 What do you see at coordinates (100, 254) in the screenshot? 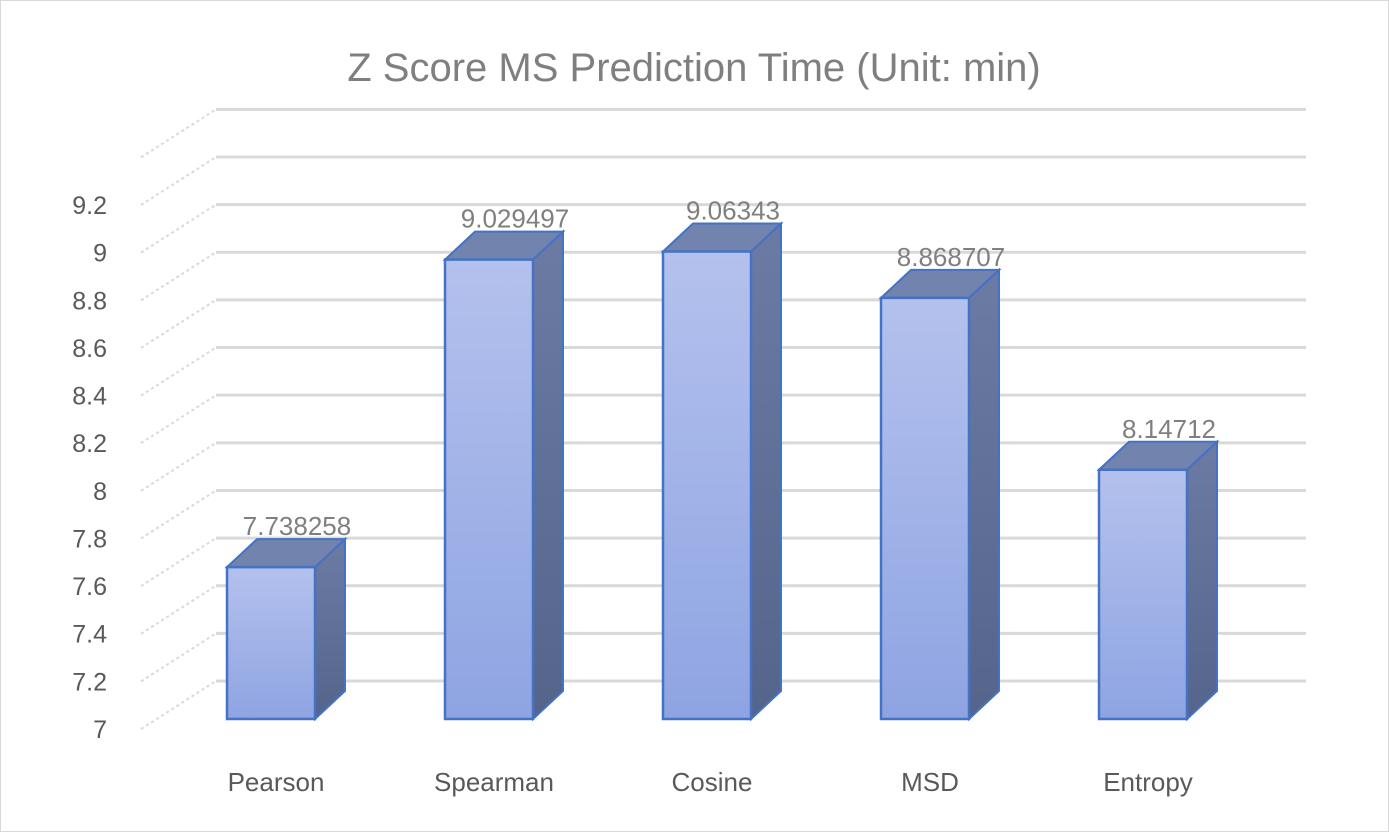
I see `y-tick-label: 9` at bounding box center [100, 254].